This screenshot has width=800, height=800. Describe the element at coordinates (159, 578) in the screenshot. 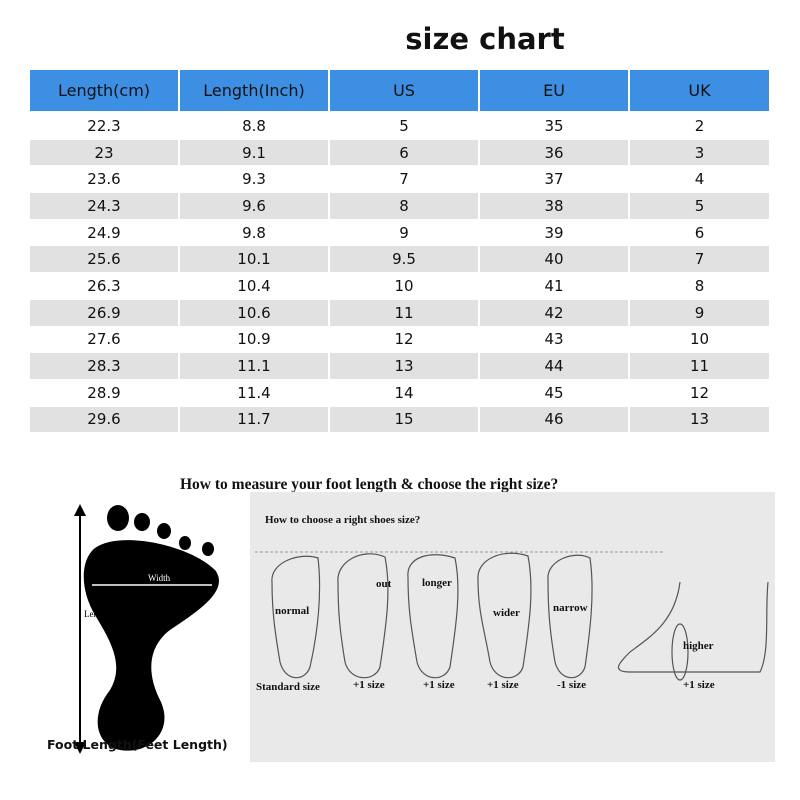

I see `width-label: Width` at that location.